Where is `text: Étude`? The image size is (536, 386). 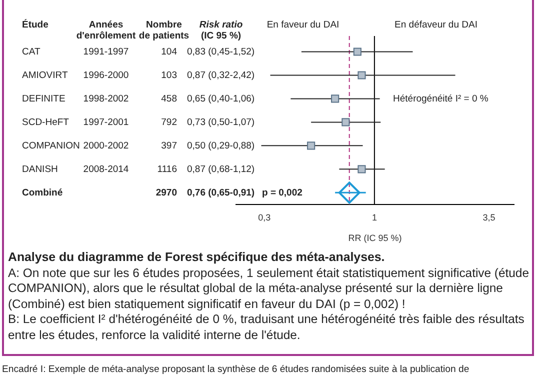 text: Étude is located at coordinates (35, 24).